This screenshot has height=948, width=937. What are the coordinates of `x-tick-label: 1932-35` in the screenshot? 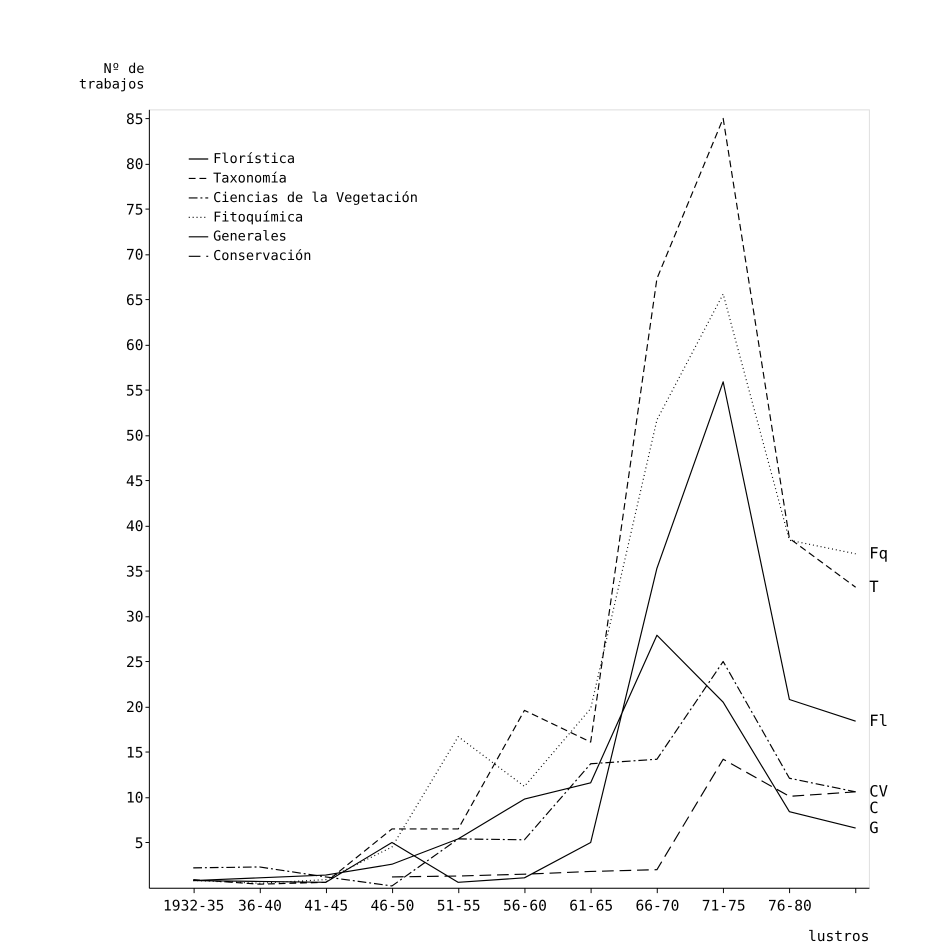 It's located at (193, 906).